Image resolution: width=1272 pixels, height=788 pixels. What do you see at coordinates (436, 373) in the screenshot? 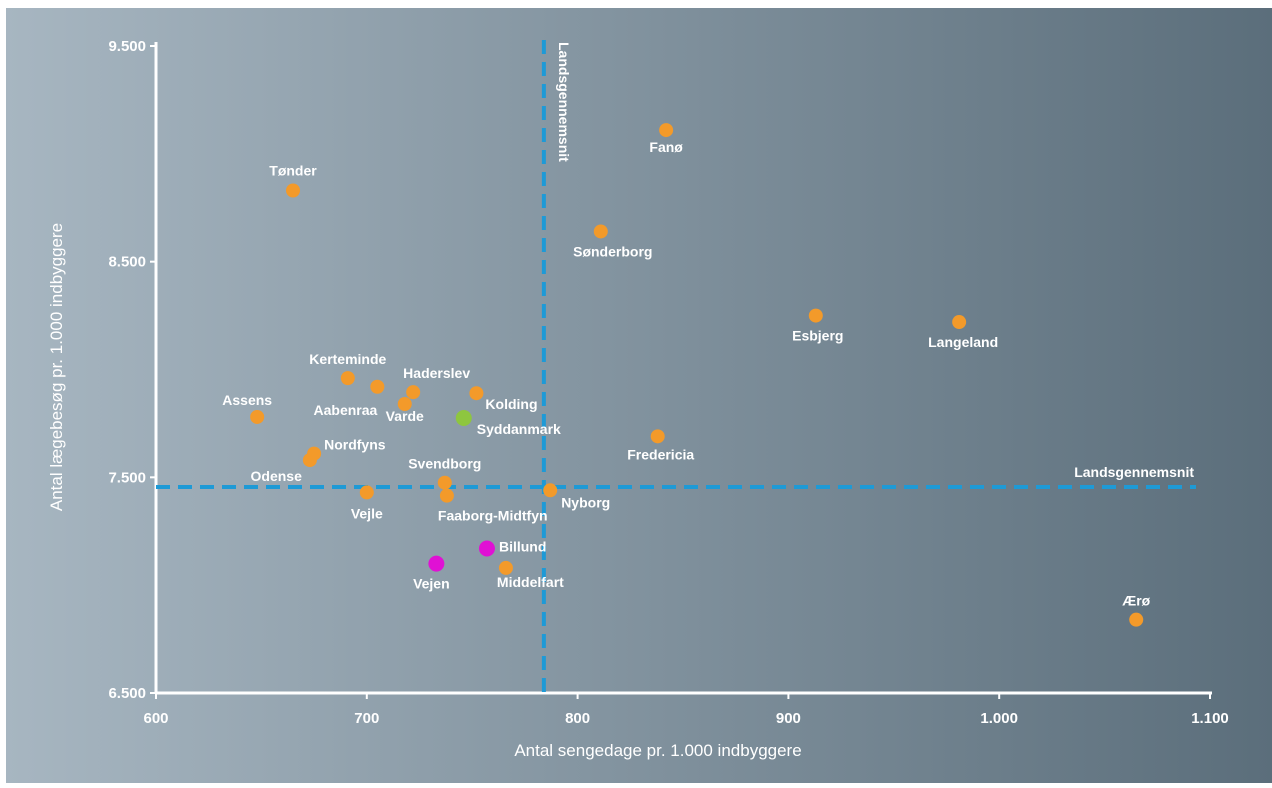
I see `point-label-haderslev: Haderslev` at bounding box center [436, 373].